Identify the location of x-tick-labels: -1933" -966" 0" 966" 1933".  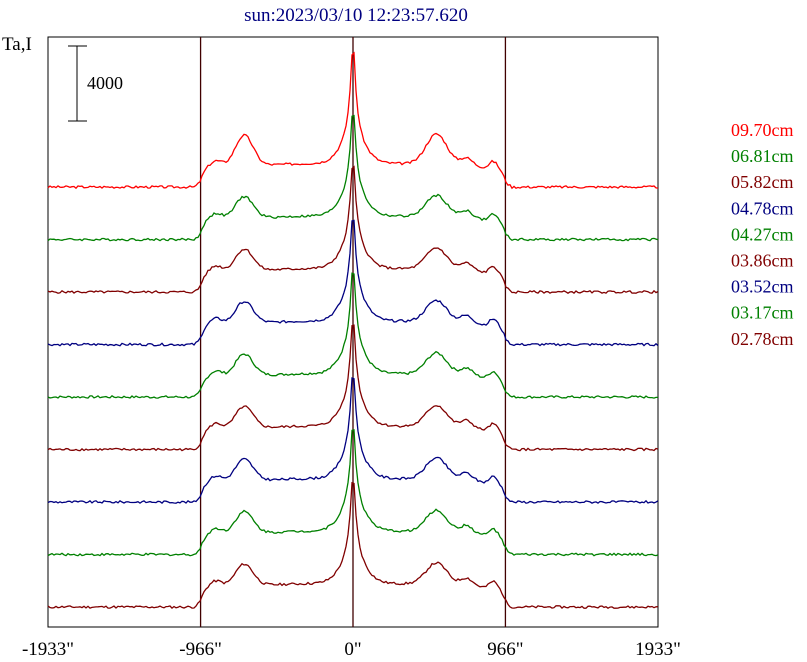
(351, 649).